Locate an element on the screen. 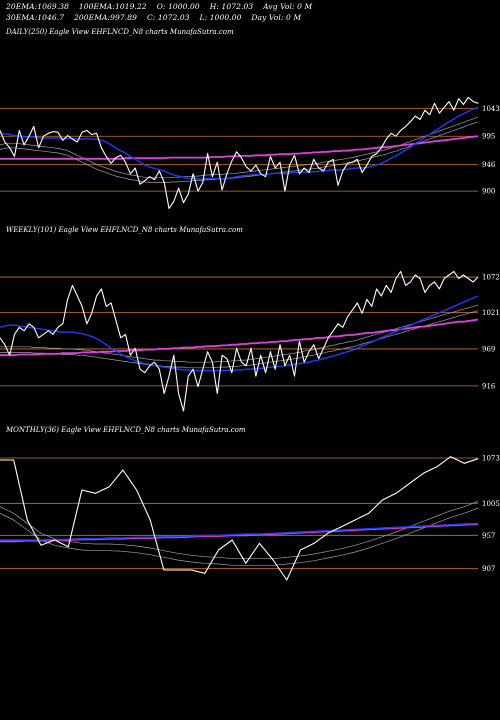  y-tick-label: 1072 is located at coordinates (491, 278).